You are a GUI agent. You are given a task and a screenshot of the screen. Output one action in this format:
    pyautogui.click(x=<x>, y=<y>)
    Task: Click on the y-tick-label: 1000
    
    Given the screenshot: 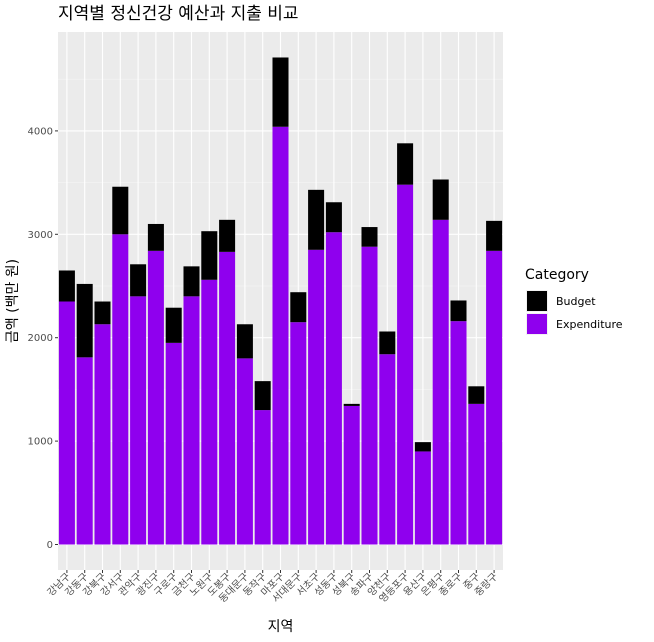 What is the action you would take?
    pyautogui.click(x=40, y=442)
    